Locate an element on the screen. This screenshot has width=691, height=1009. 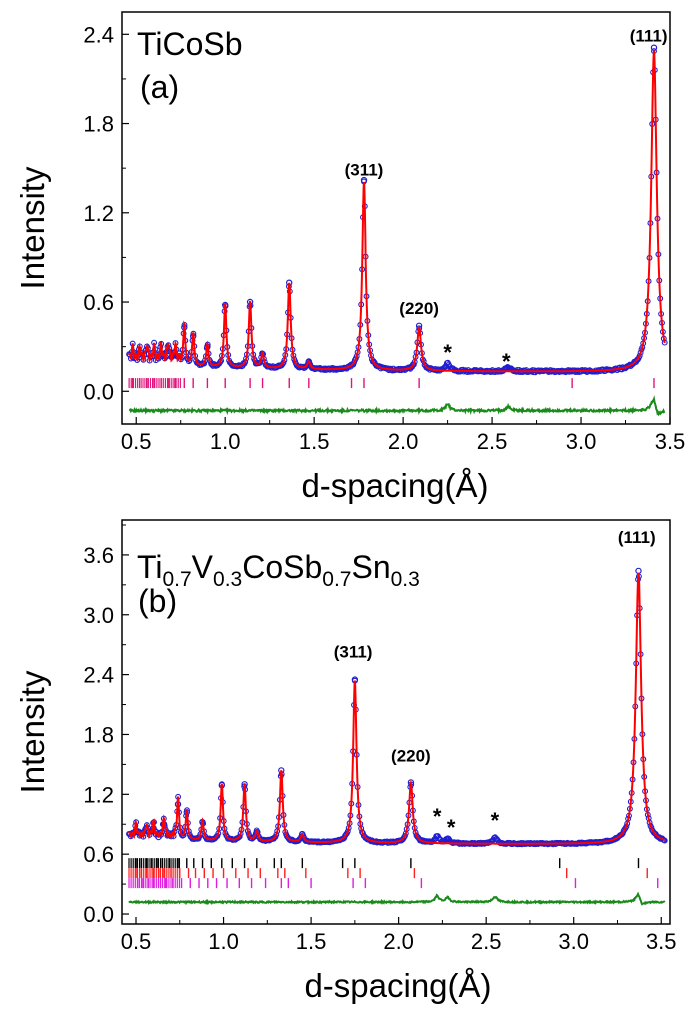
compound-part: V is located at coordinates (203, 567).